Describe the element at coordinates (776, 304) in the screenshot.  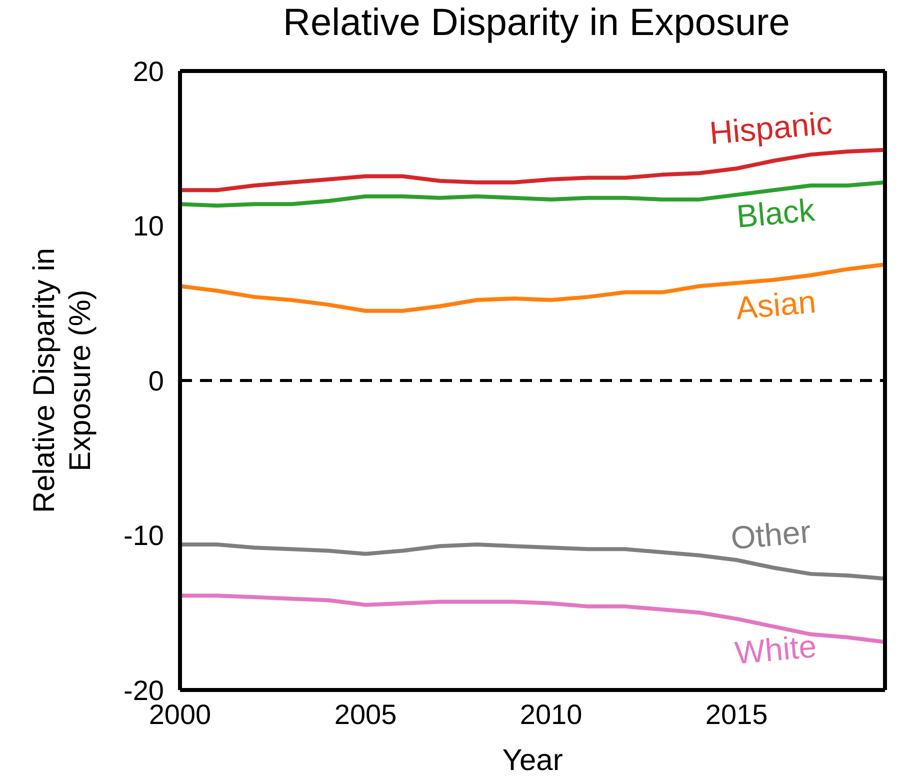
I see `series-label: Asian` at that location.